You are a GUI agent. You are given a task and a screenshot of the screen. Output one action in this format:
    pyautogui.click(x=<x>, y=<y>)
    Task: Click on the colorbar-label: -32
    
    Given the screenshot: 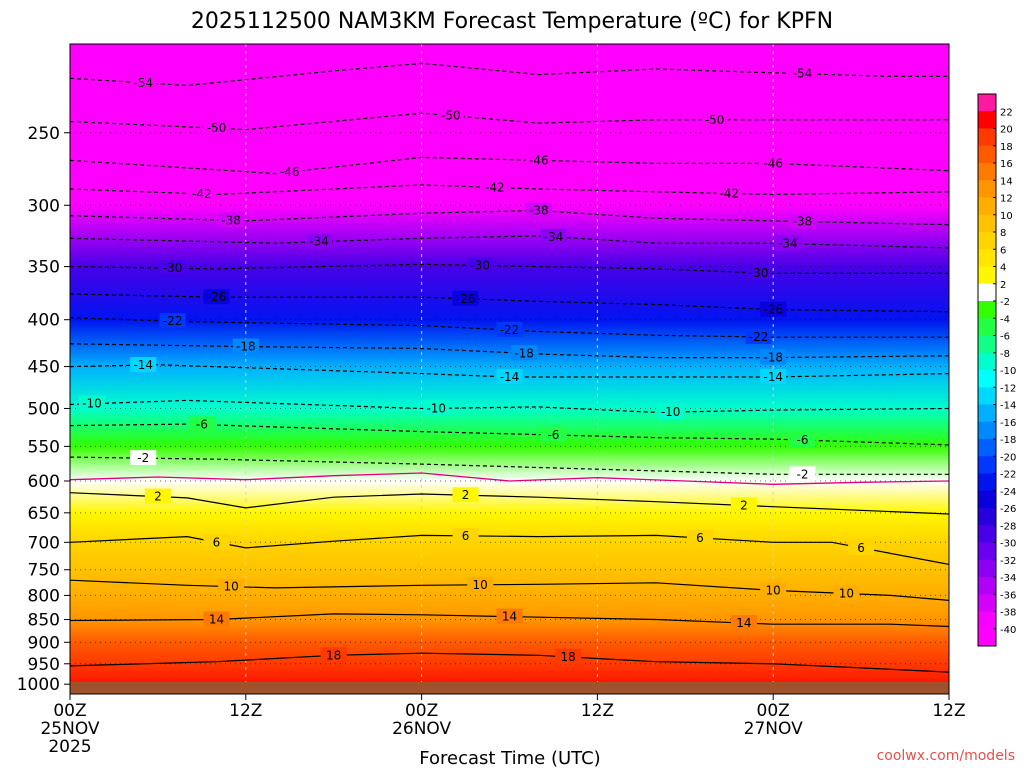 What is the action you would take?
    pyautogui.click(x=1008, y=561)
    